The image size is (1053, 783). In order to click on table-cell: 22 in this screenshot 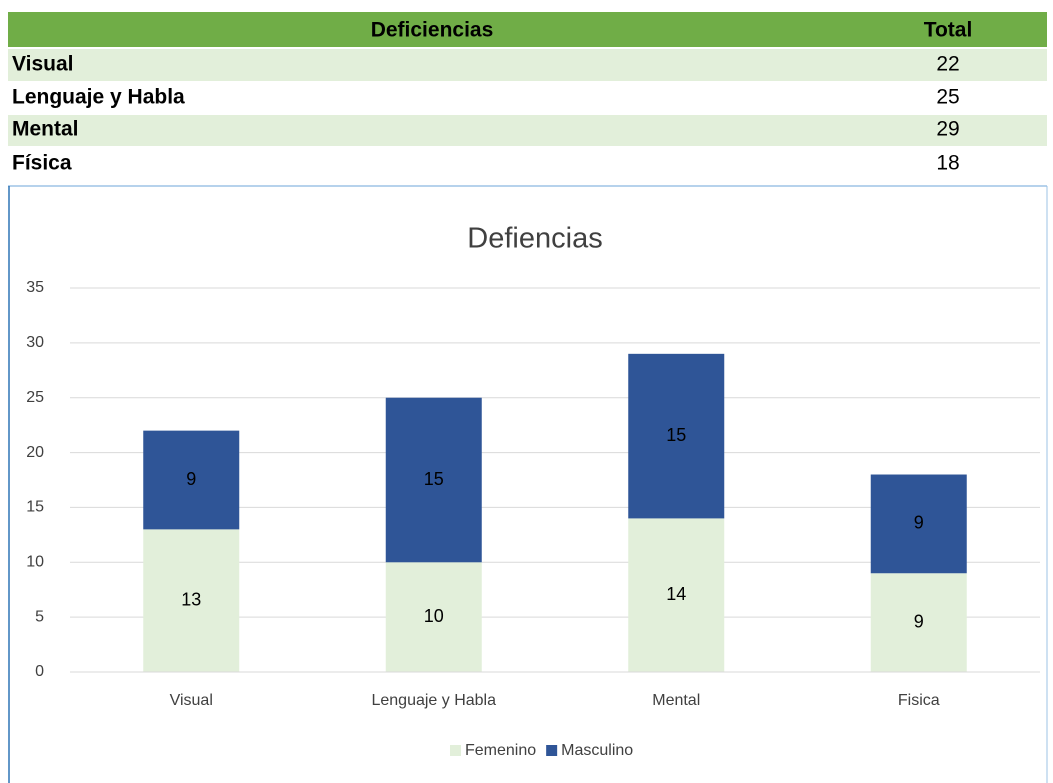, I will do `click(947, 64)`.